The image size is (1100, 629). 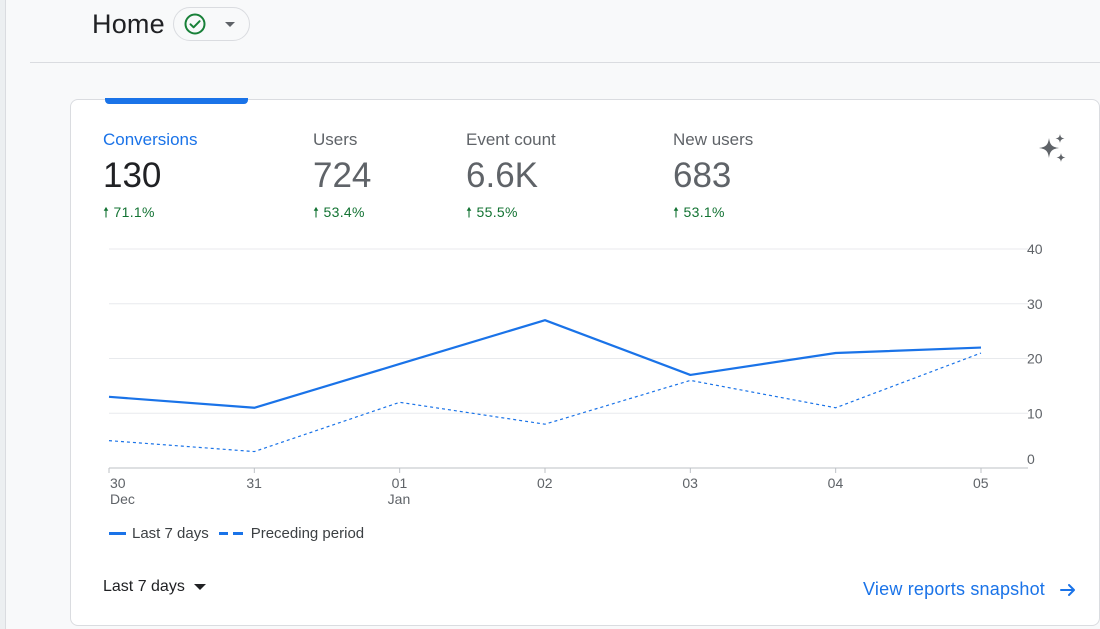 What do you see at coordinates (199, 587) in the screenshot?
I see `caret-down-icon` at bounding box center [199, 587].